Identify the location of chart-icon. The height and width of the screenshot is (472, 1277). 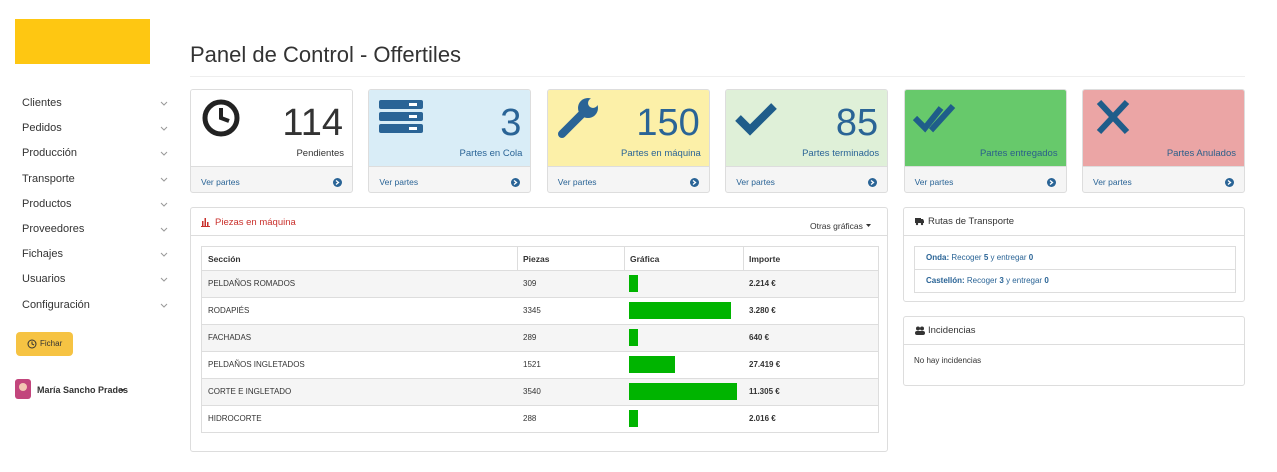
(205, 222).